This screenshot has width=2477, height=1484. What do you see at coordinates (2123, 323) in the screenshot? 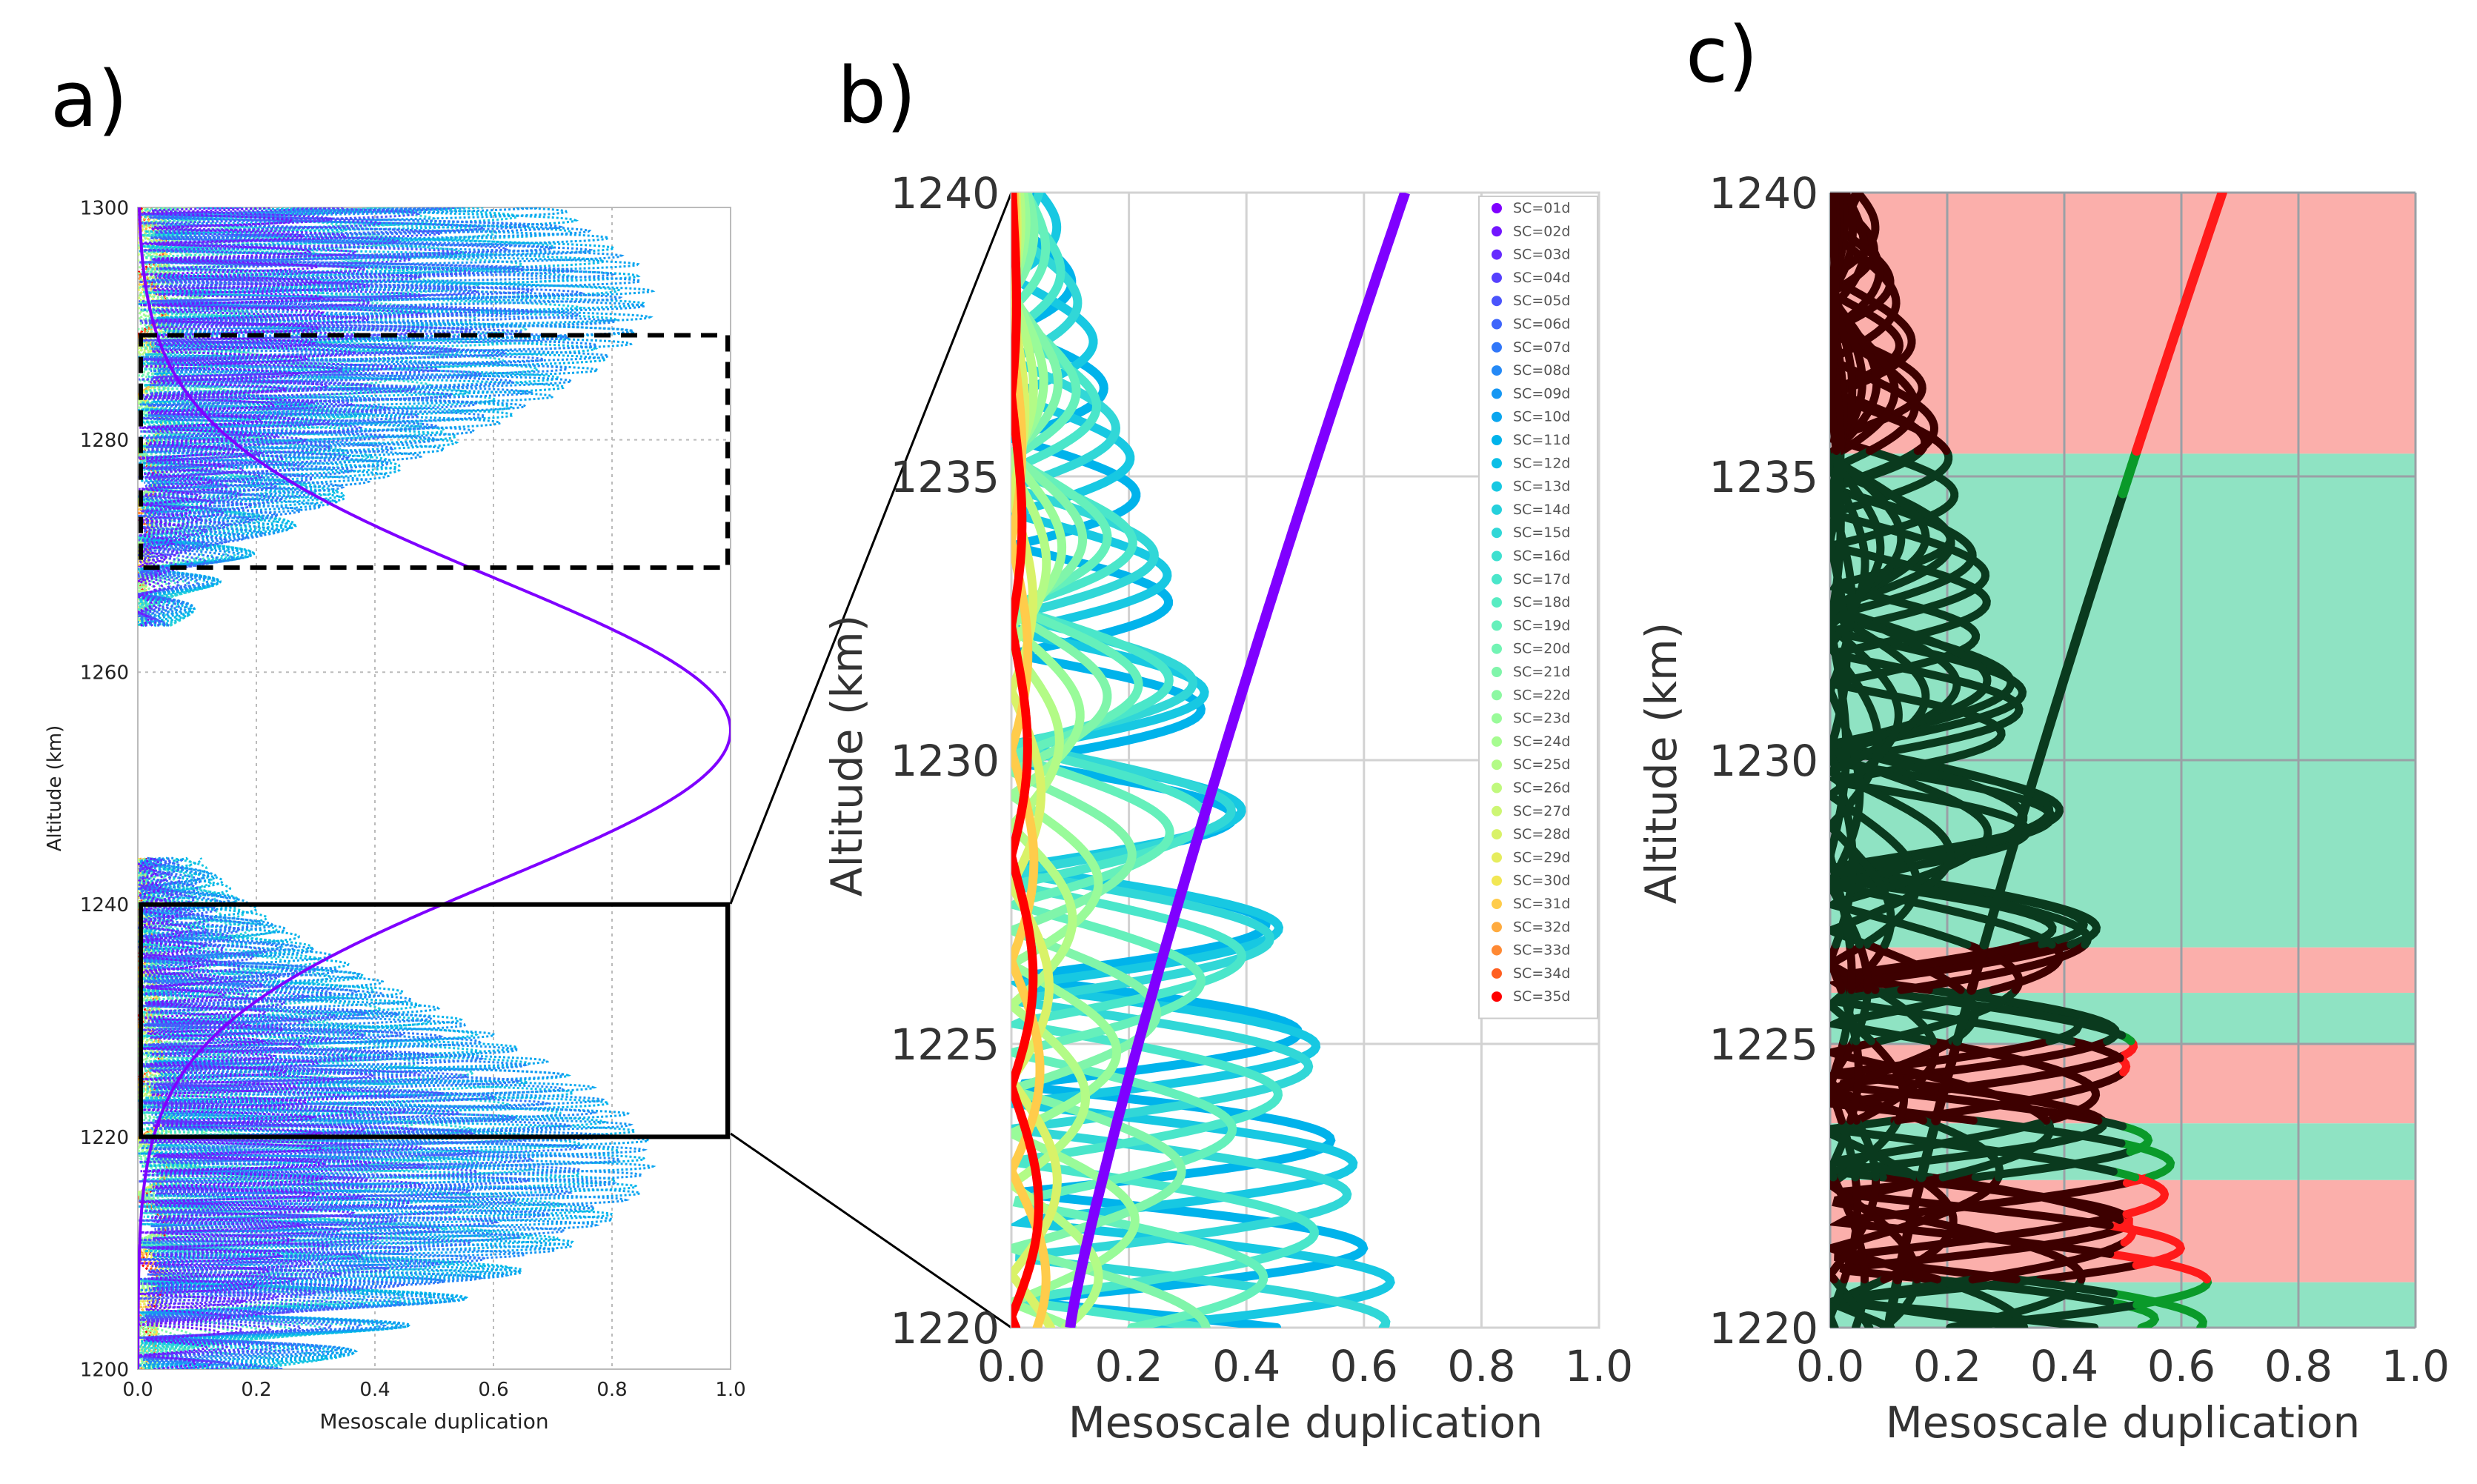
I see `panel-c-band-above` at bounding box center [2123, 323].